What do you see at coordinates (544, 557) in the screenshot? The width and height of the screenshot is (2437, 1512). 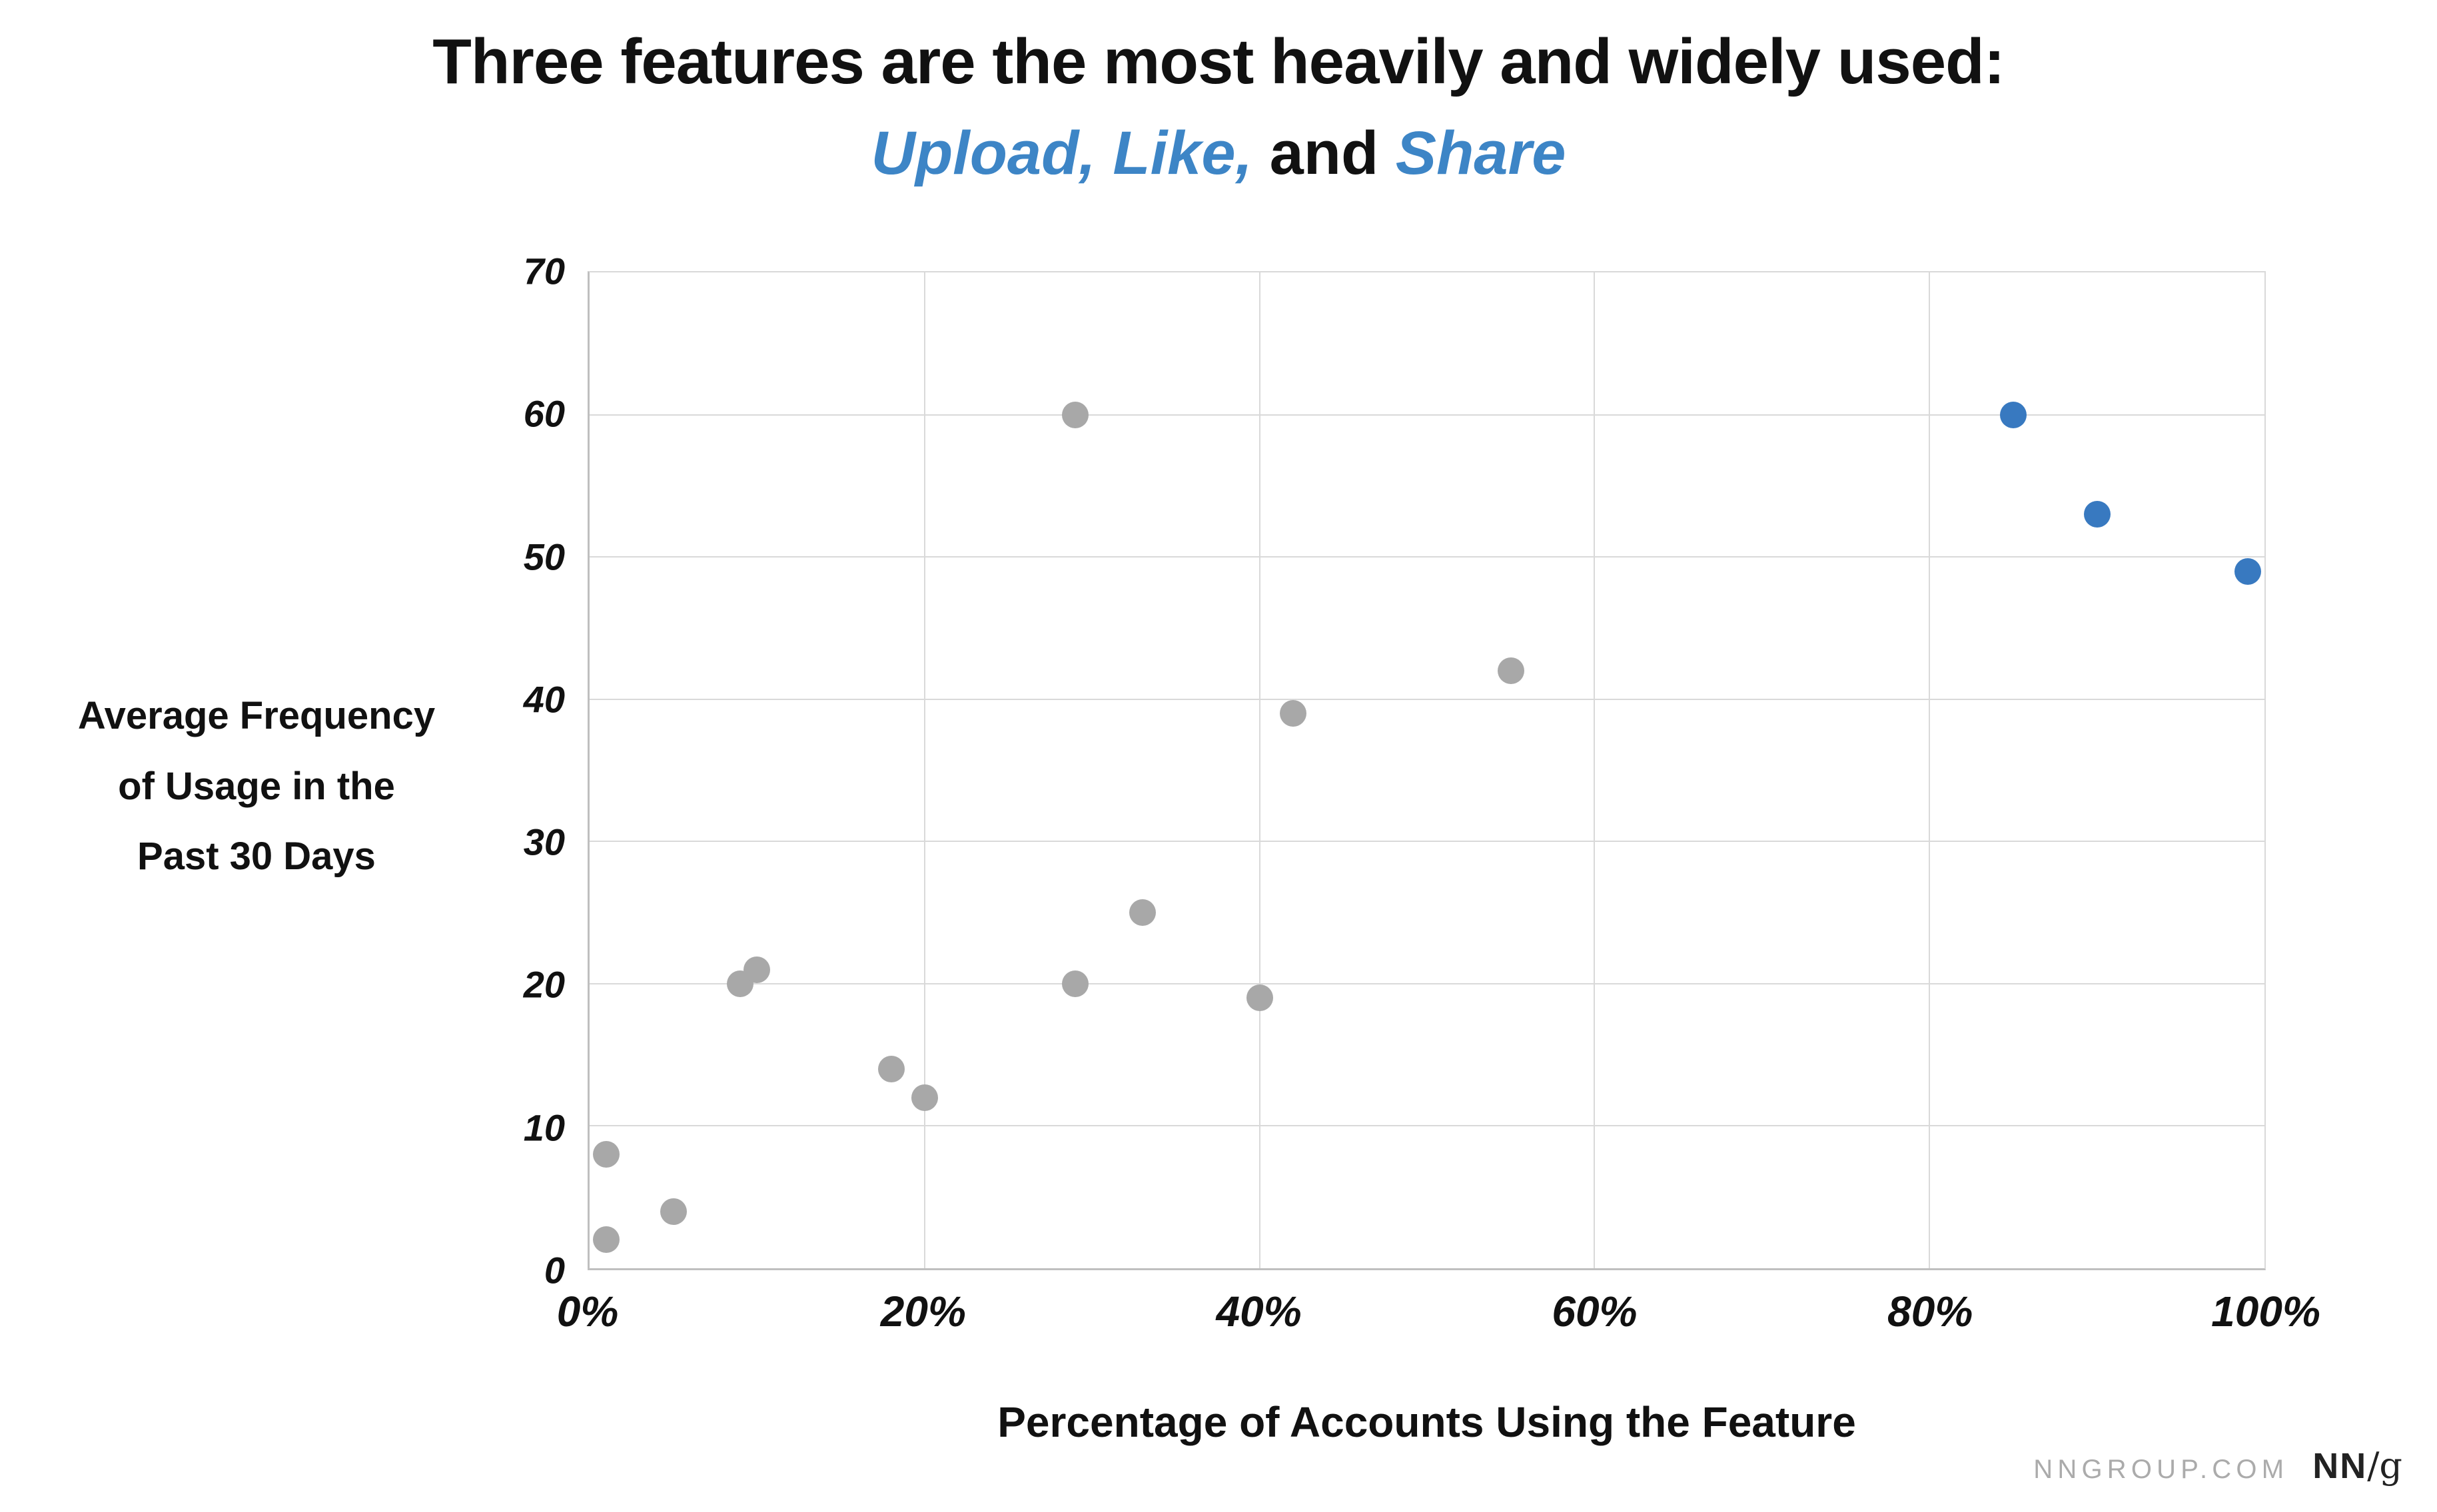 I see `y-tick-label: 50` at bounding box center [544, 557].